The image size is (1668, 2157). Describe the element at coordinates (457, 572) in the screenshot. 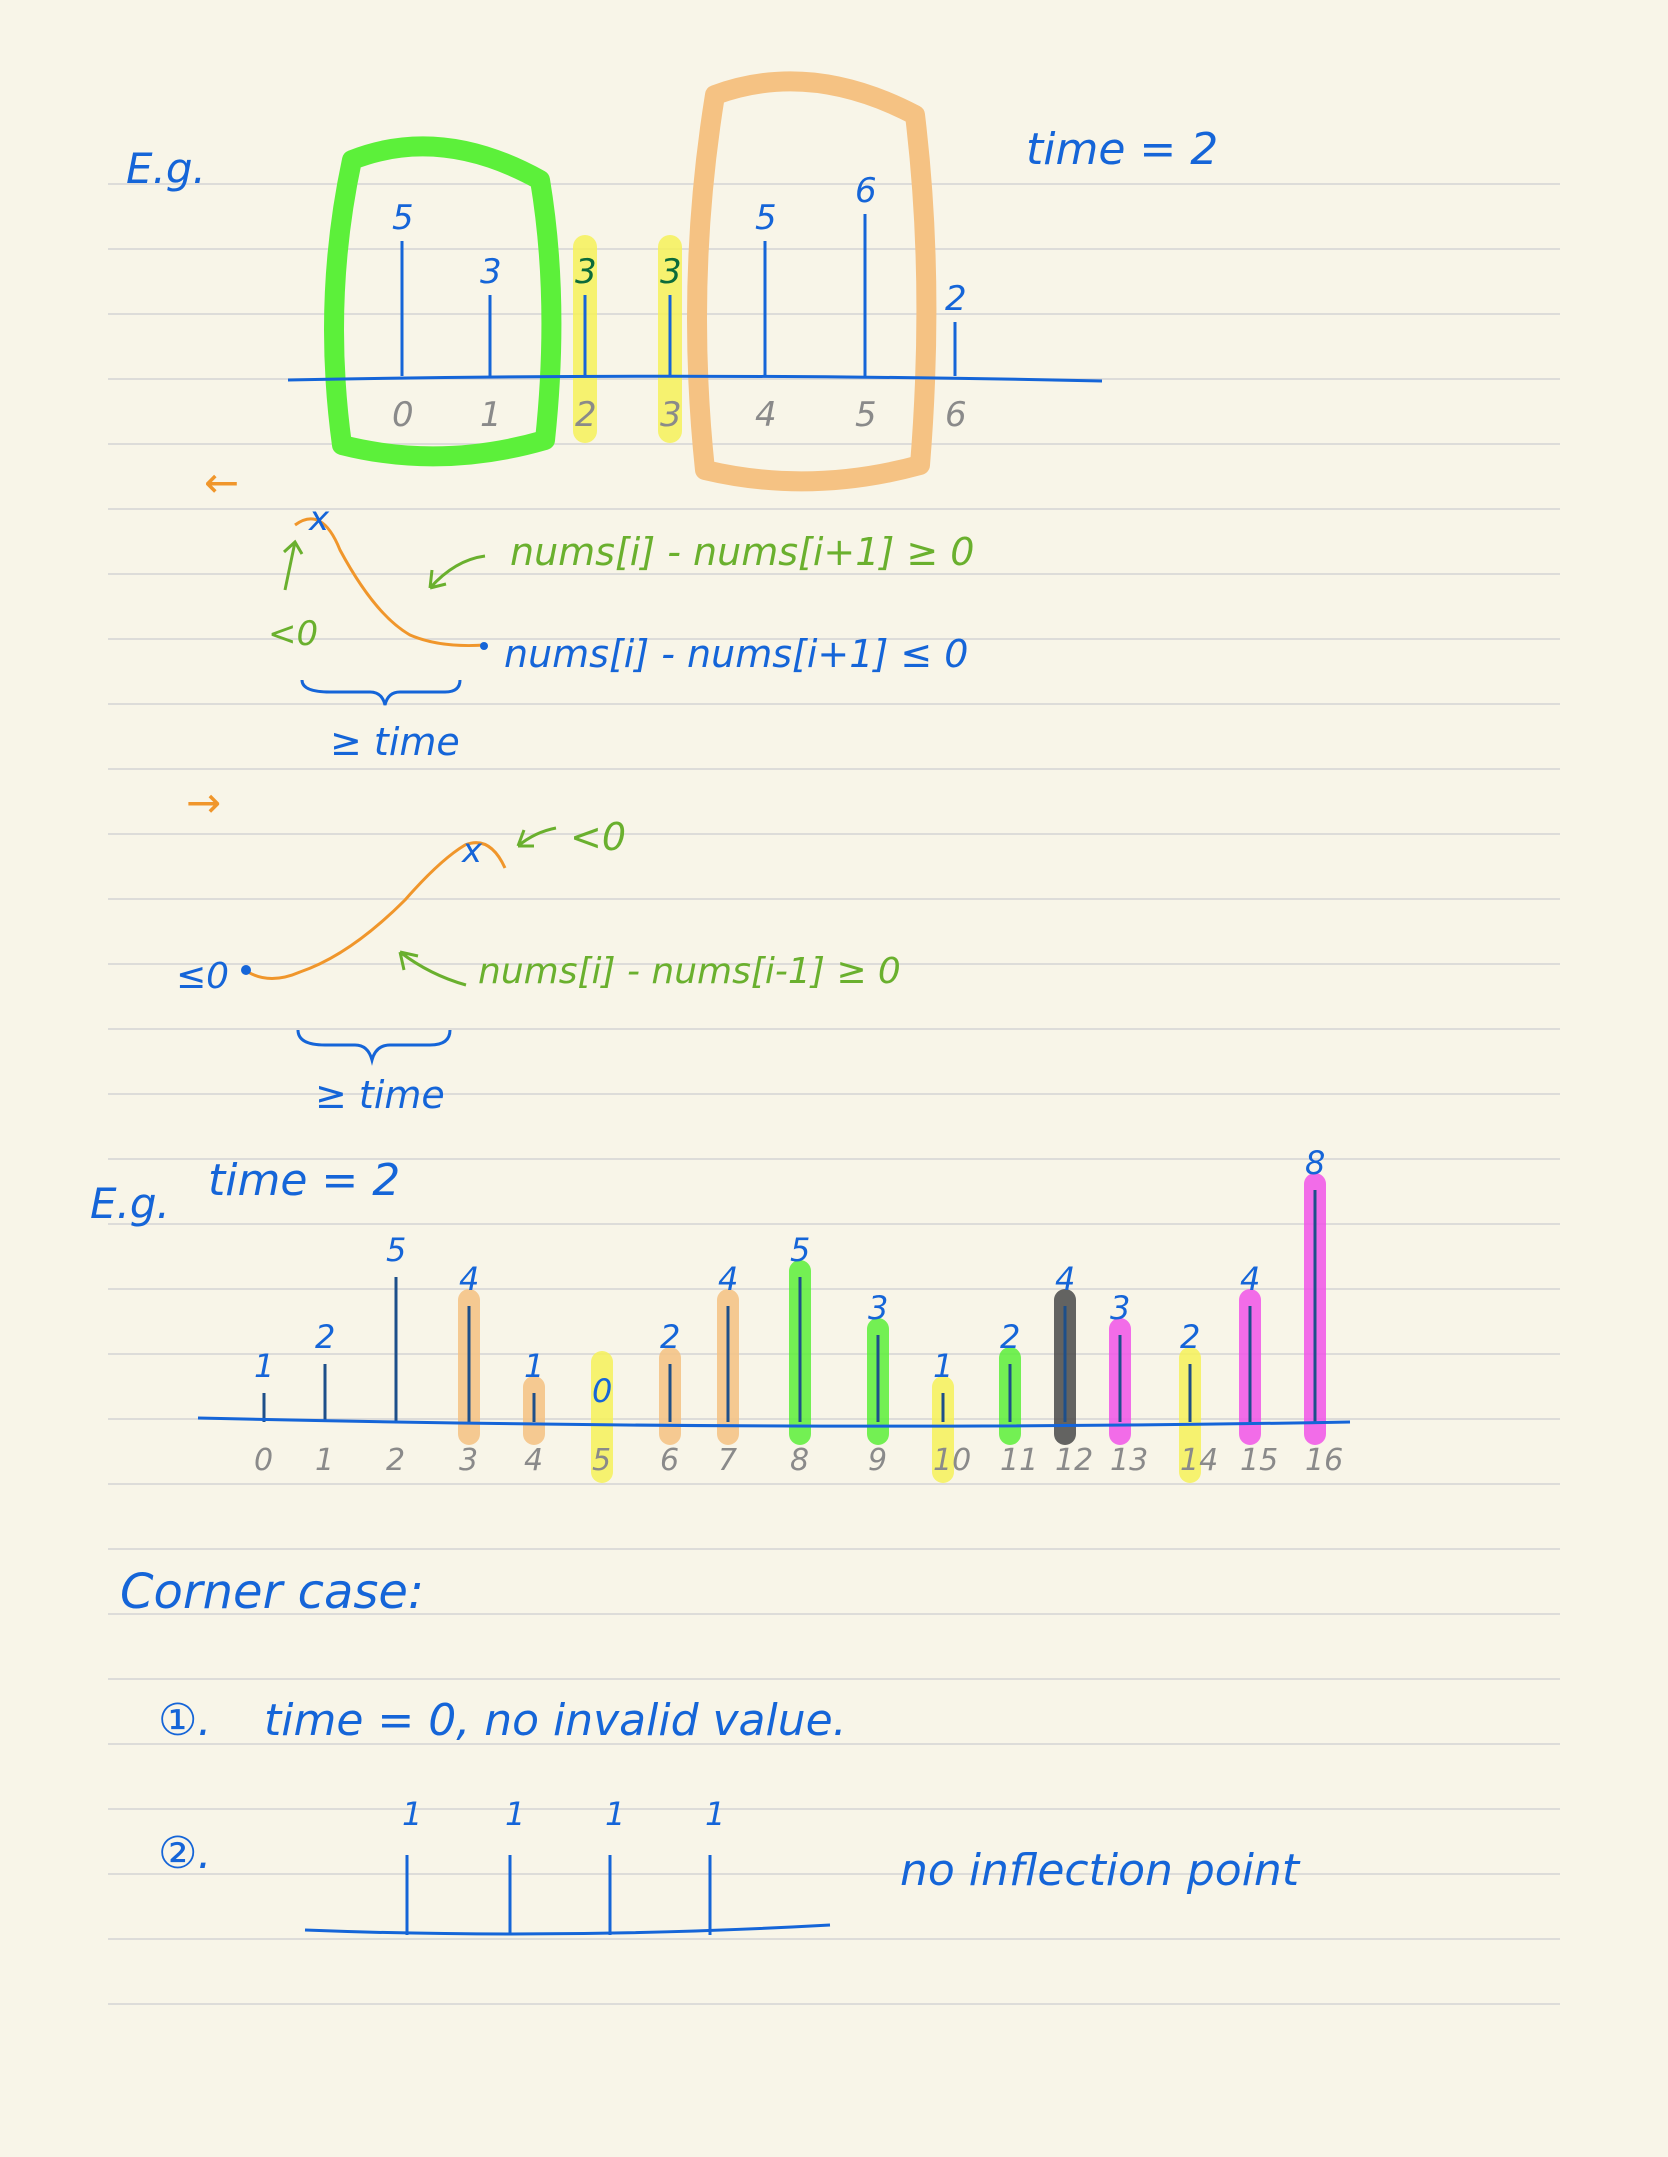

I see `sketch1-pointer-arrow` at that location.